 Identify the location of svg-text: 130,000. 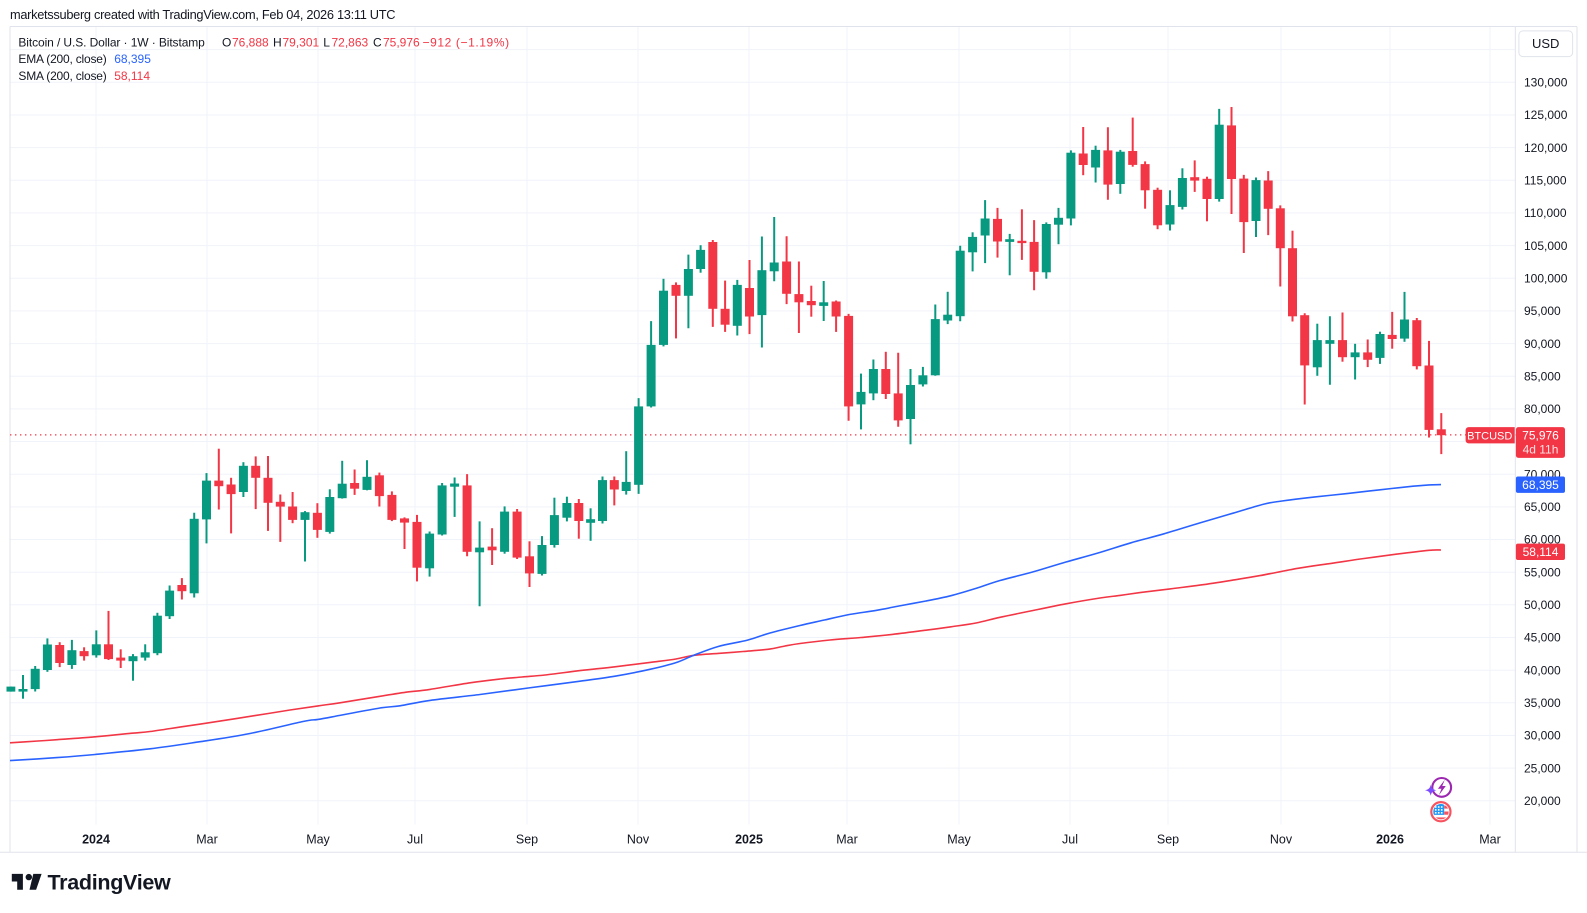
(1546, 83).